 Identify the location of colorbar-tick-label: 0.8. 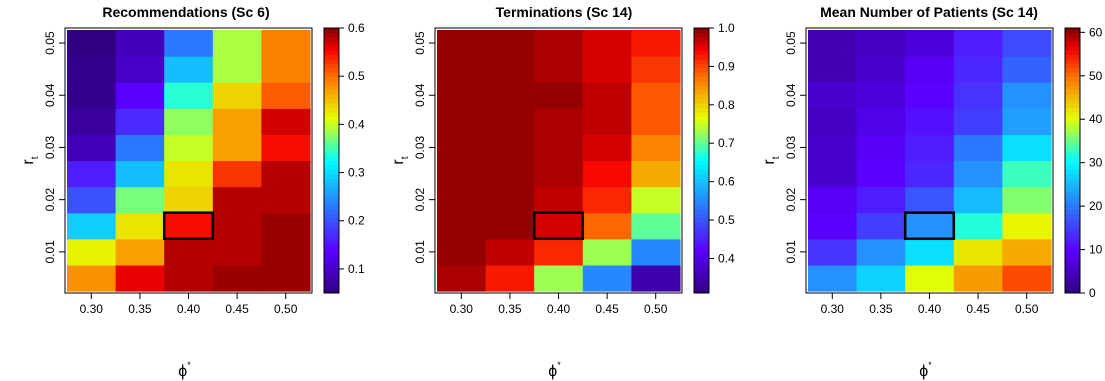
(726, 105).